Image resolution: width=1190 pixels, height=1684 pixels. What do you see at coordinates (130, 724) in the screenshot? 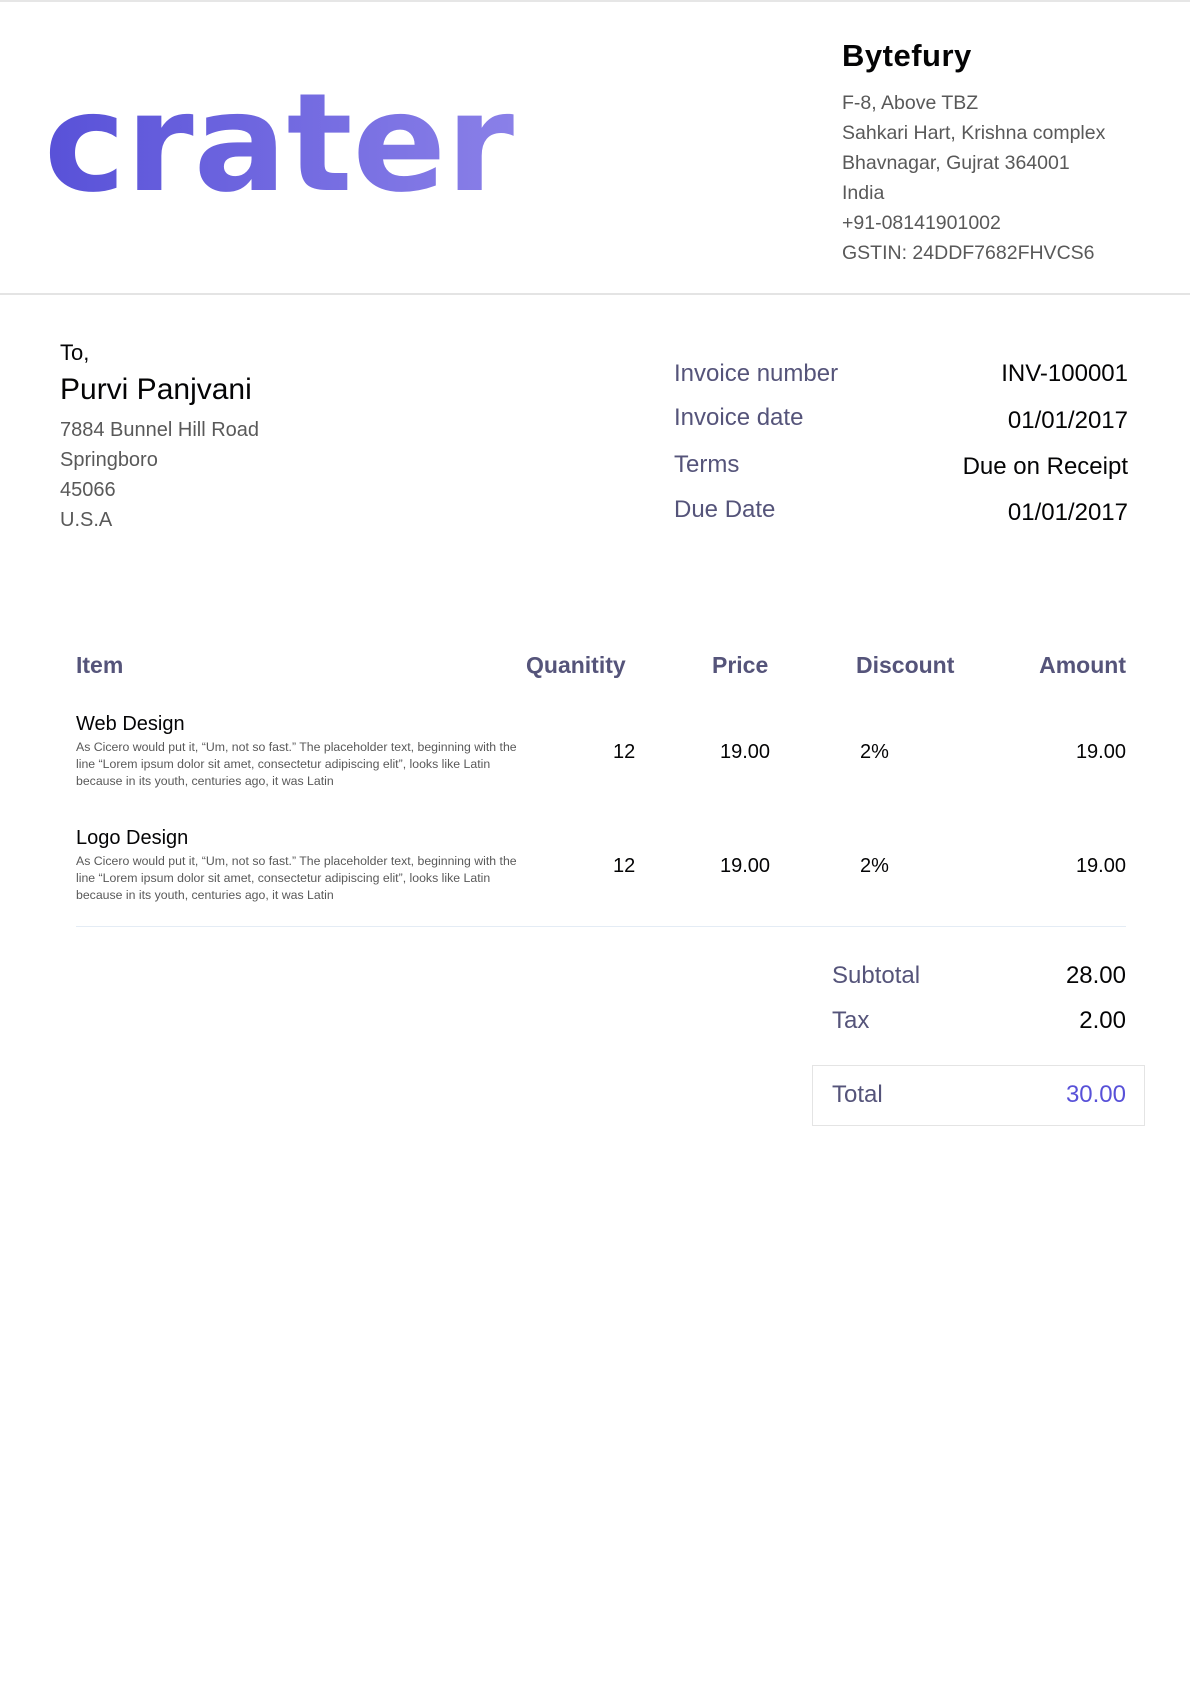
I see `item-name: Web Design` at bounding box center [130, 724].